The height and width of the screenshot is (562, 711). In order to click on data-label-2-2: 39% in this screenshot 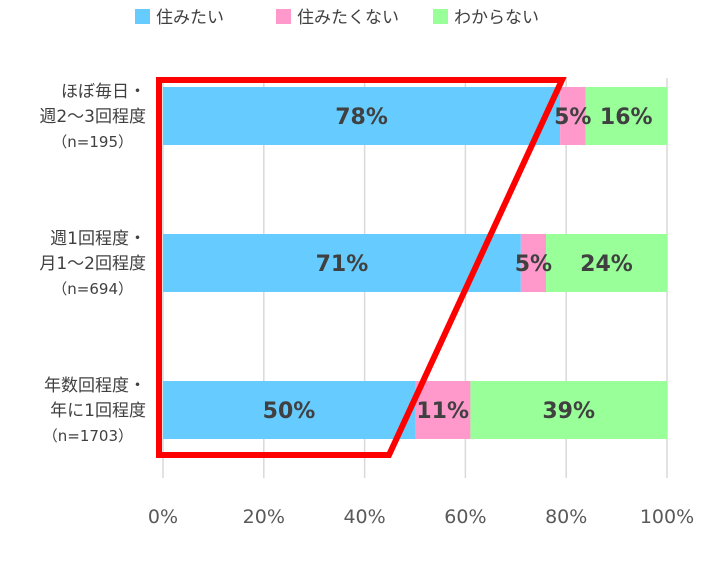, I will do `click(568, 411)`.